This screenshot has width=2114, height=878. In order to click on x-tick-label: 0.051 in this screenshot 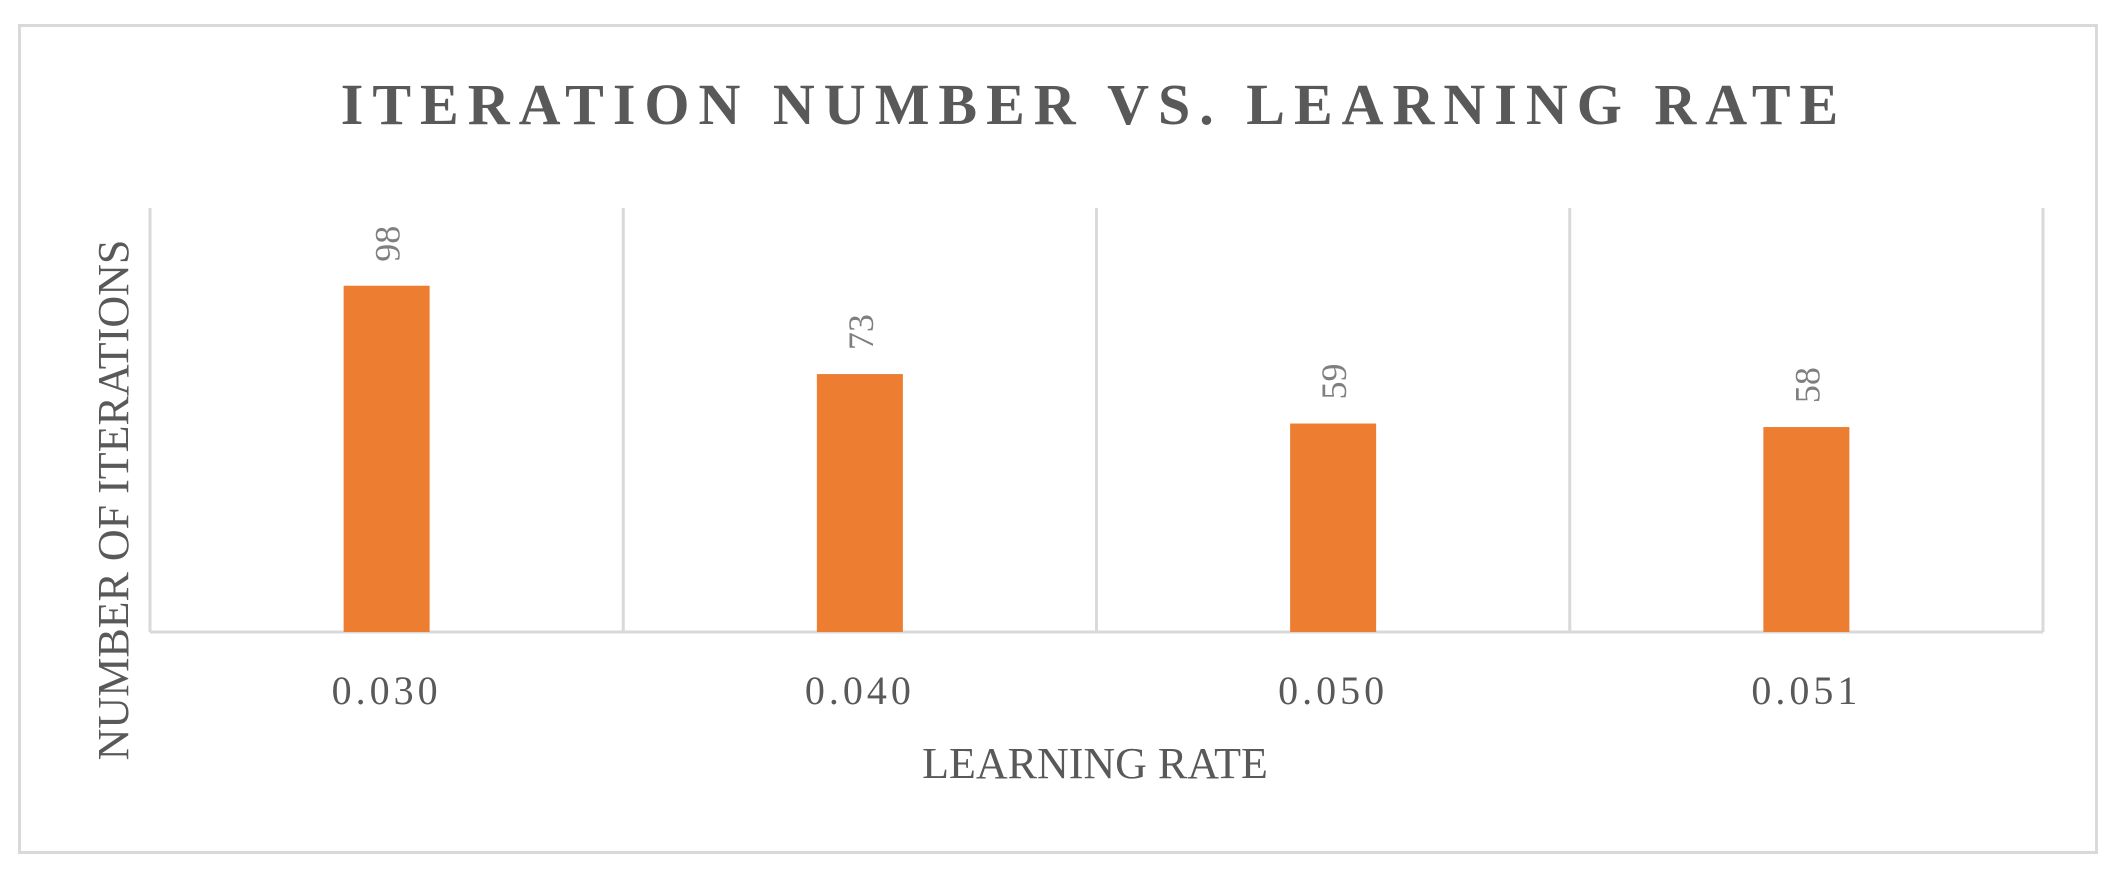, I will do `click(1806, 690)`.